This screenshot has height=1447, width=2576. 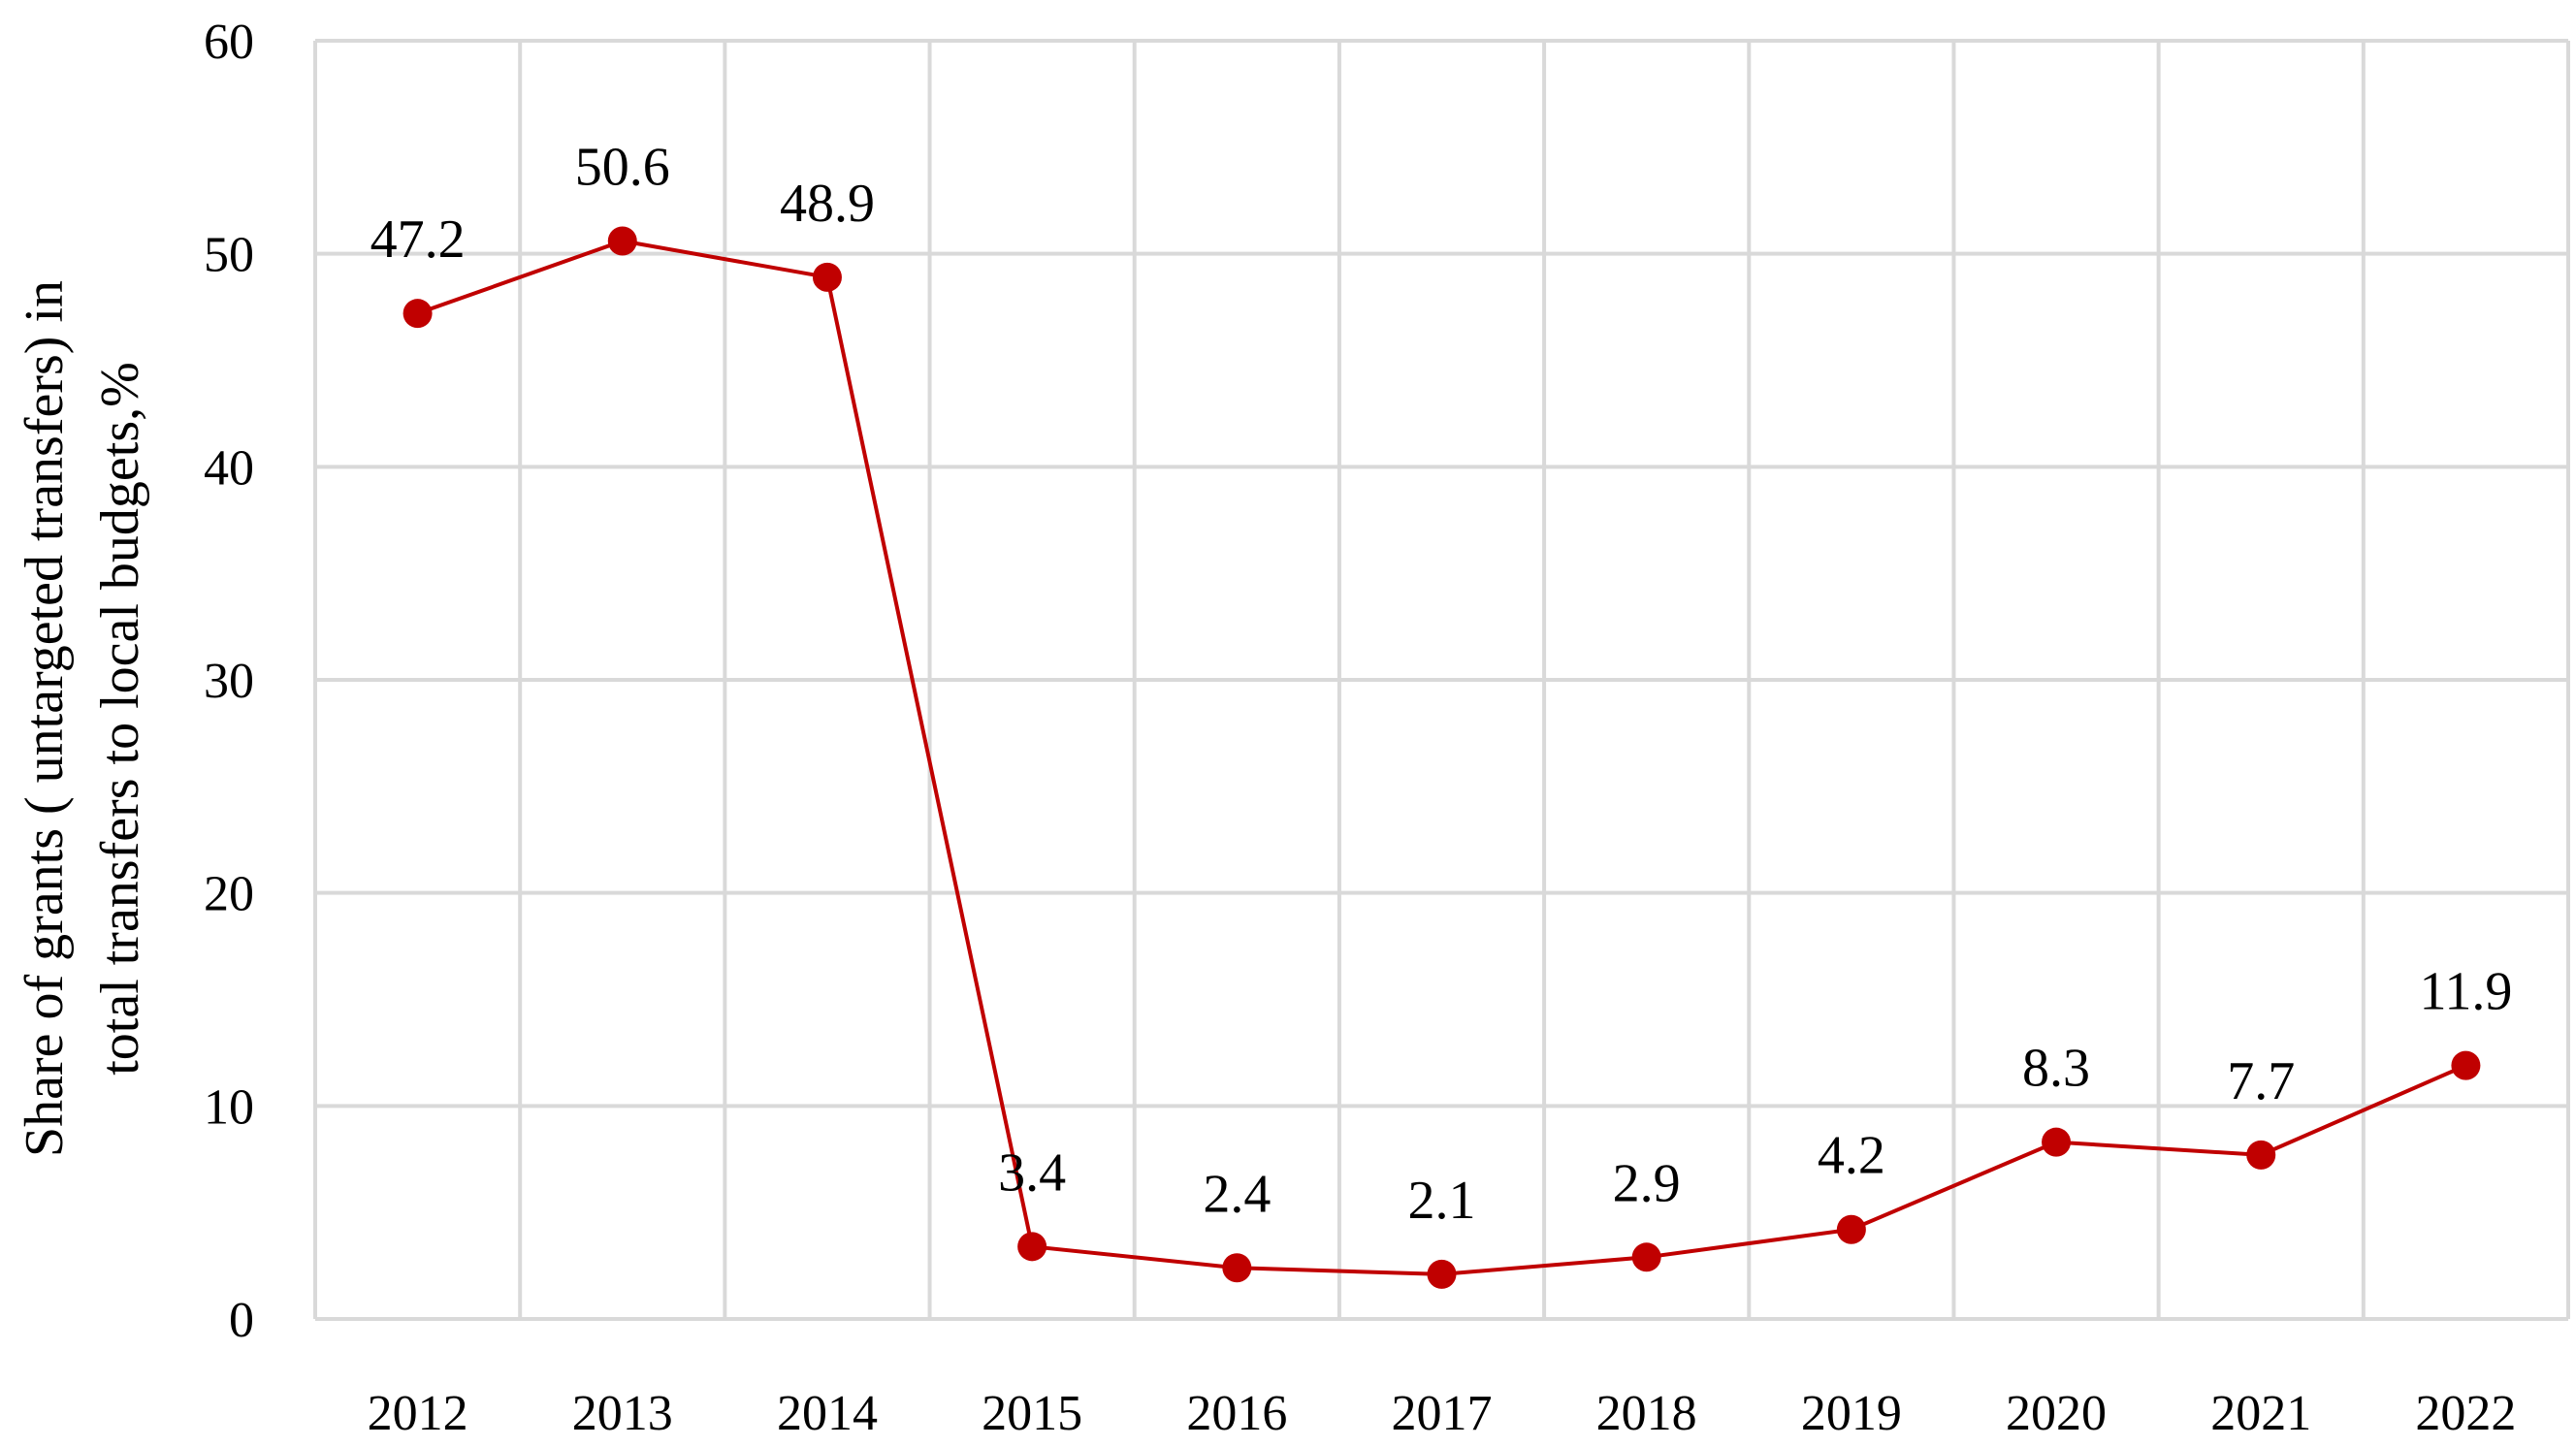 I want to click on data-label: 2.9, so click(x=1647, y=1183).